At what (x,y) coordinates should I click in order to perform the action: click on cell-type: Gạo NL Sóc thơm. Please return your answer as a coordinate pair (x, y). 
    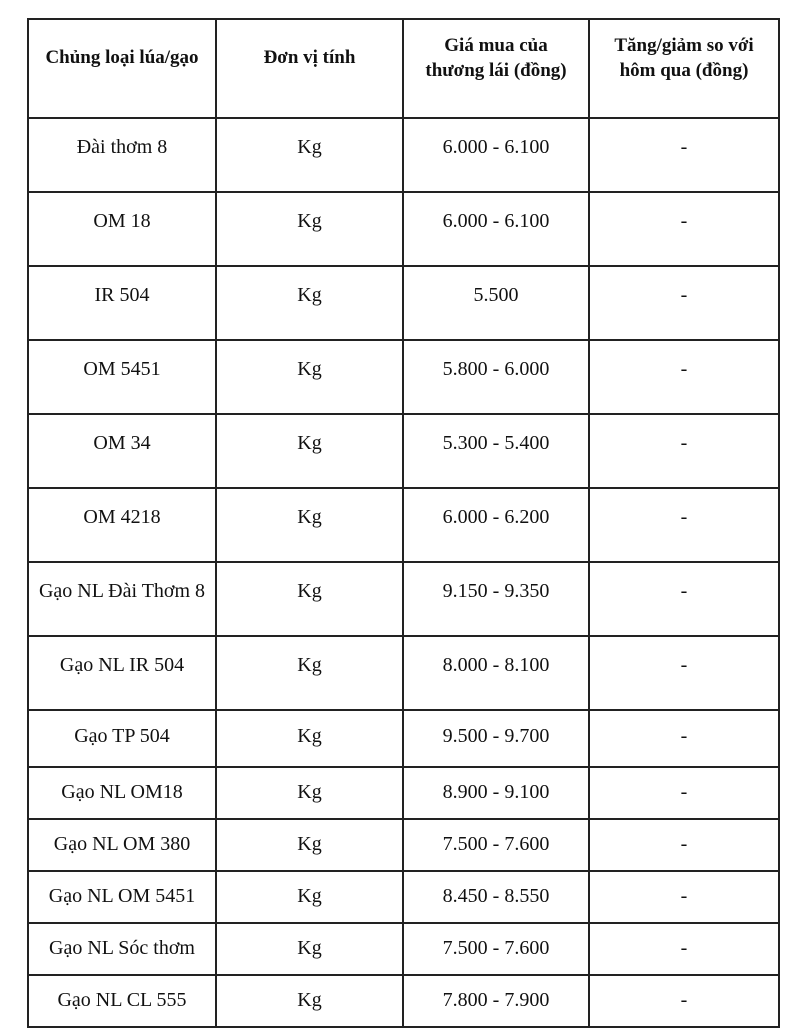
    Looking at the image, I should click on (122, 949).